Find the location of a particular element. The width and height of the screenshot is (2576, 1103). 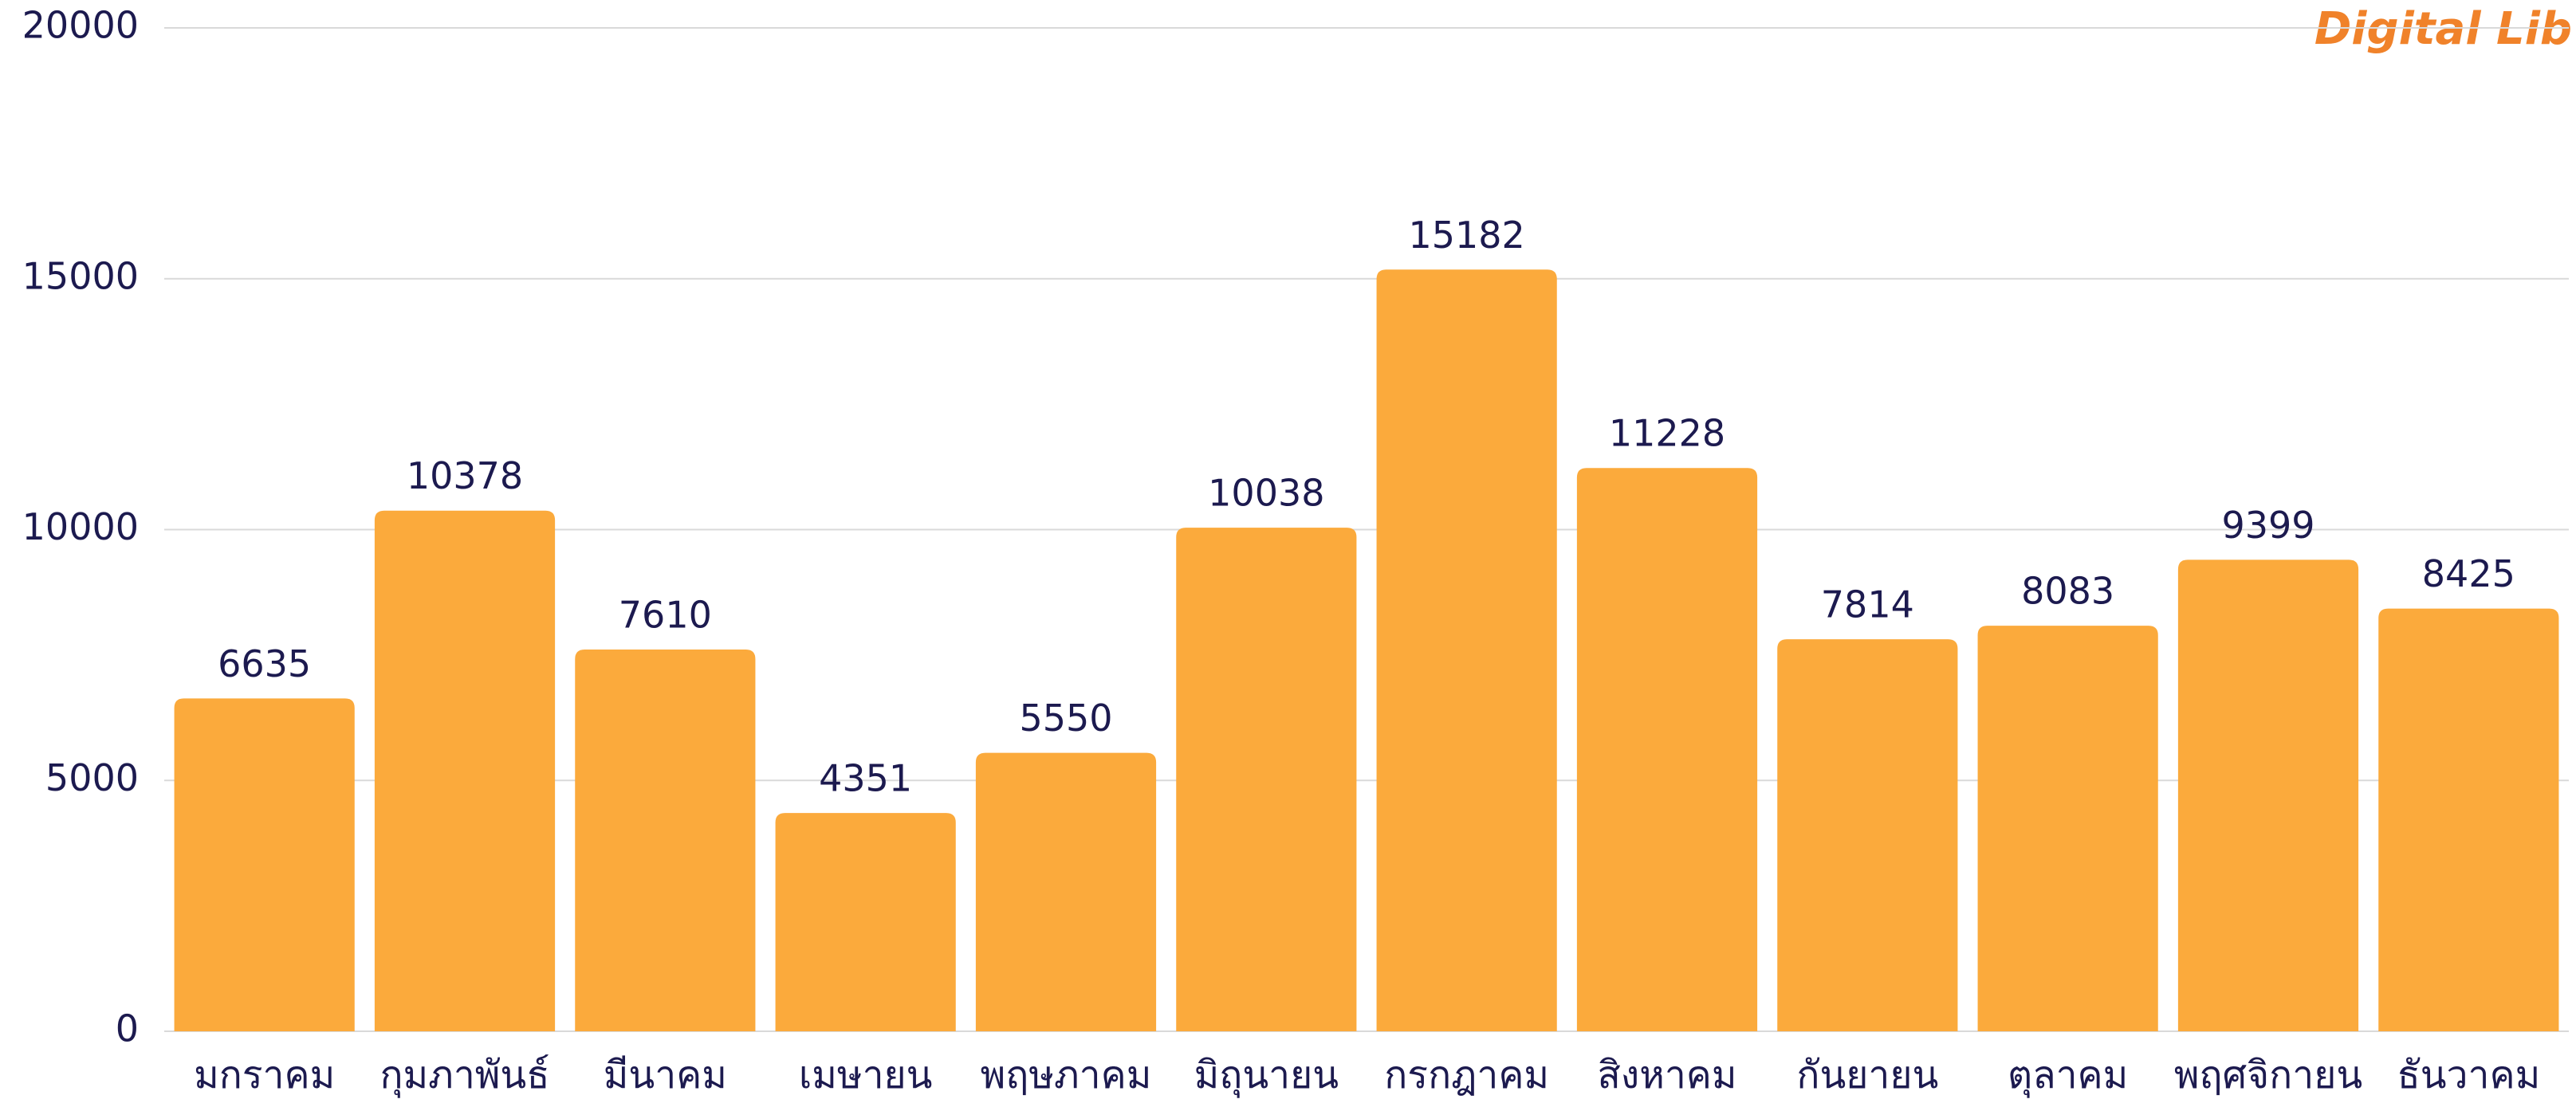

x-tick-label: พฤศจิกายน is located at coordinates (2268, 1075).